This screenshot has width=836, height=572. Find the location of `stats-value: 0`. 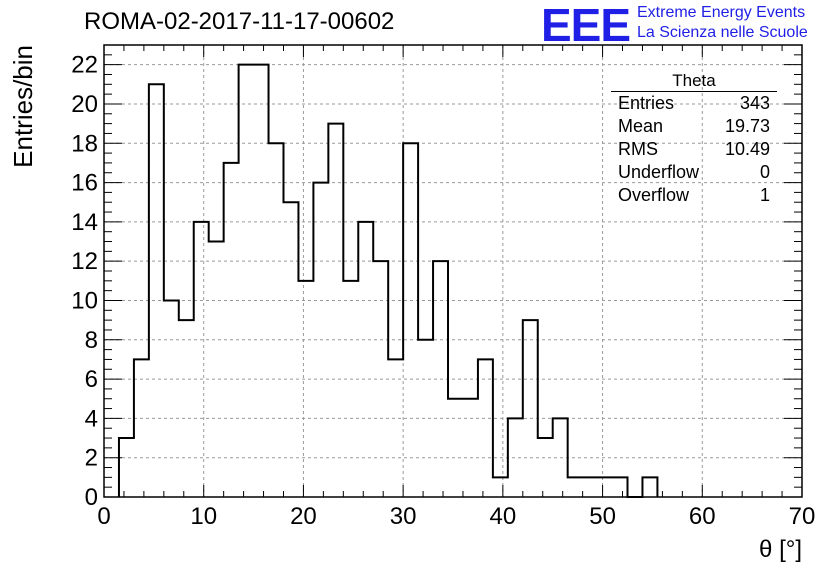

stats-value: 0 is located at coordinates (764, 172).